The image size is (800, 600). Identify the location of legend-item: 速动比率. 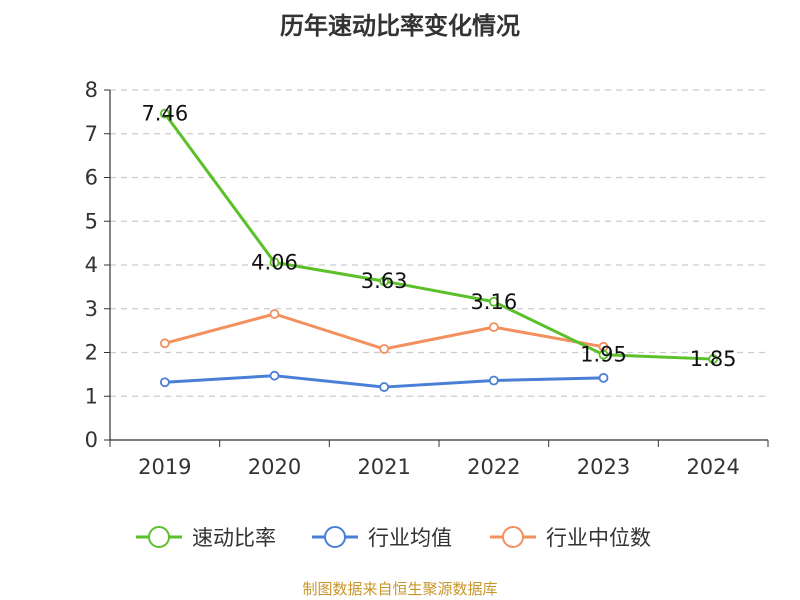
(206, 538).